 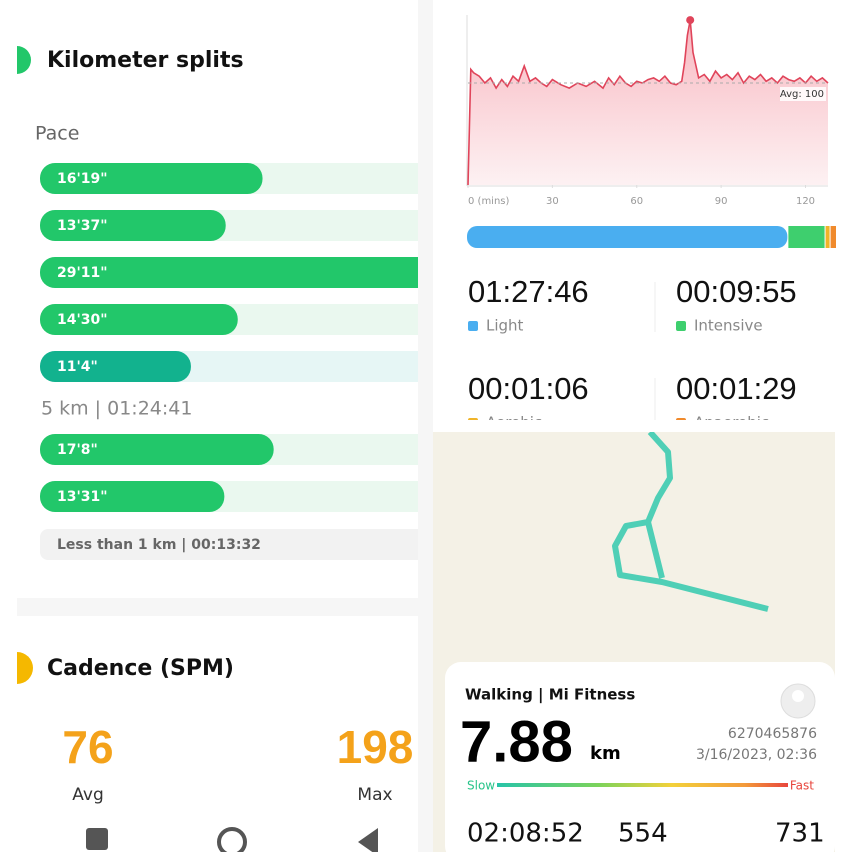 What do you see at coordinates (643, 834) in the screenshot?
I see `stat: 554` at bounding box center [643, 834].